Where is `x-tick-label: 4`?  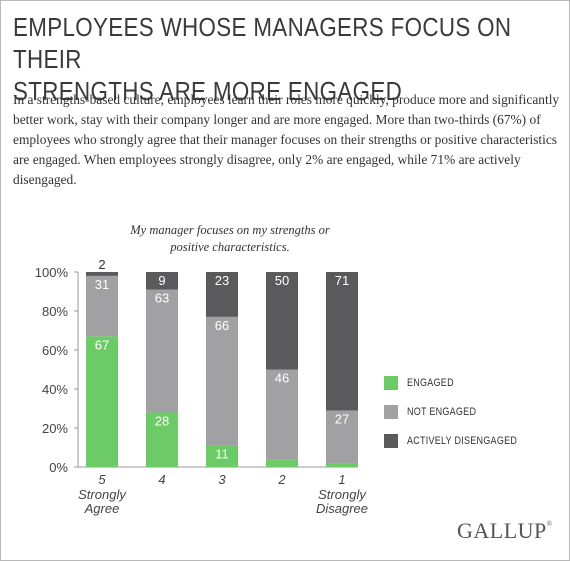 x-tick-label: 4 is located at coordinates (161, 479).